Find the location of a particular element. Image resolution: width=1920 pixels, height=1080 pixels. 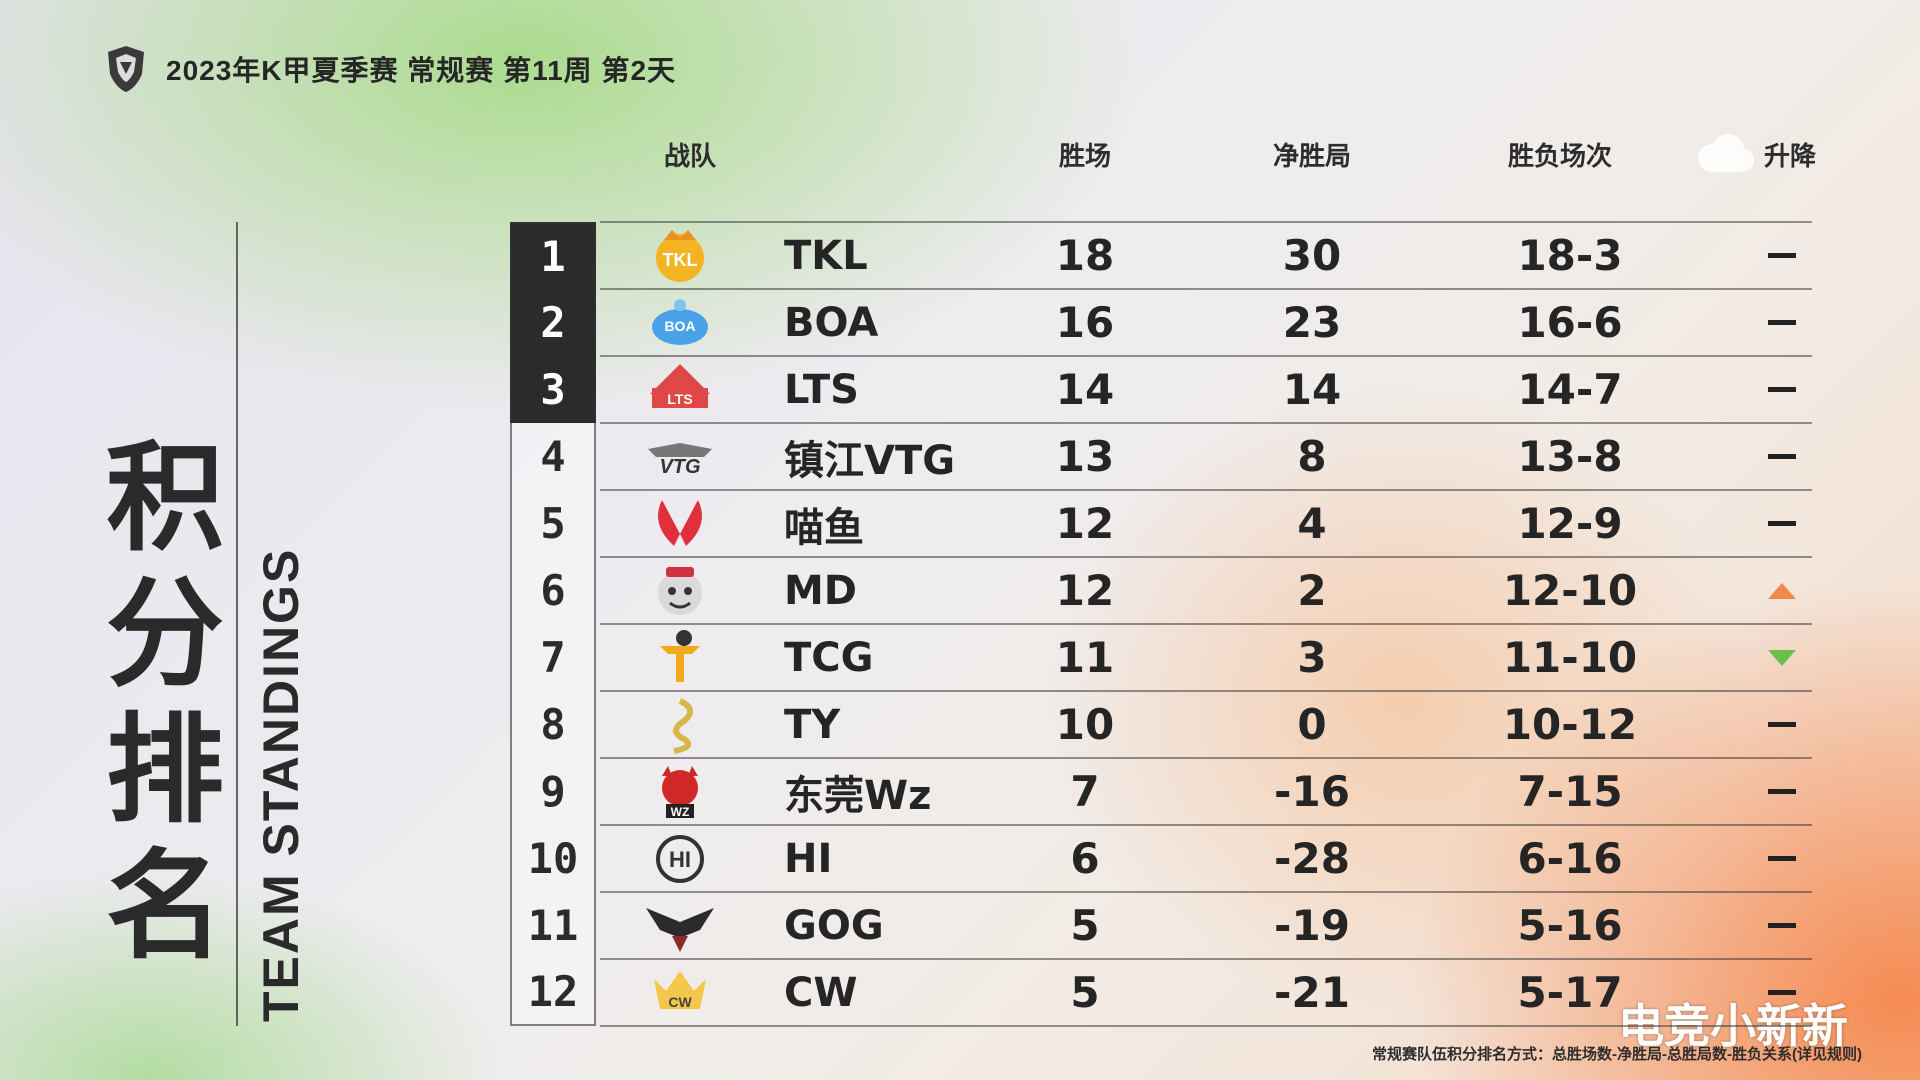

wins-value: 14 is located at coordinates (1085, 389).